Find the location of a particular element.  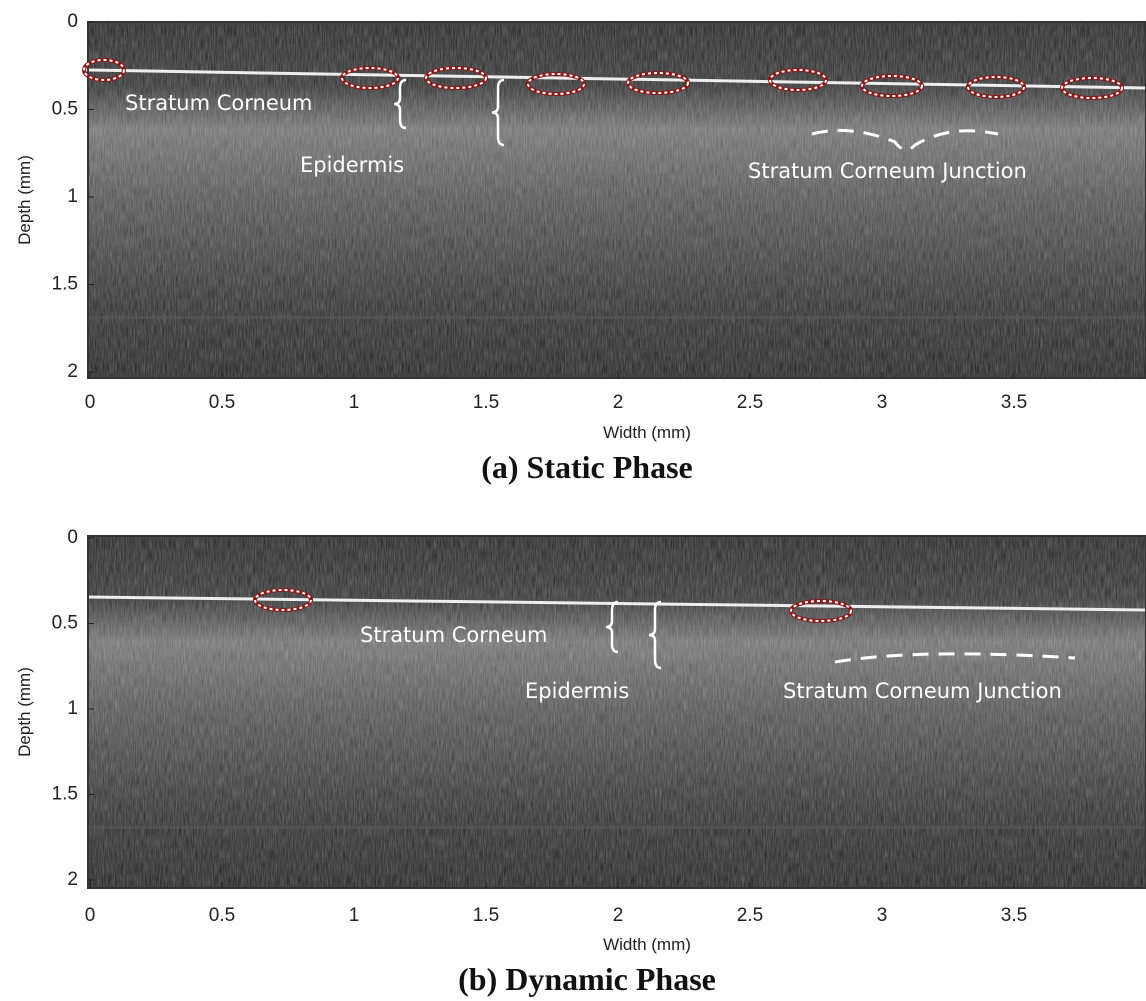

panel-title: (b) Dynamic Phase is located at coordinates (587, 979).